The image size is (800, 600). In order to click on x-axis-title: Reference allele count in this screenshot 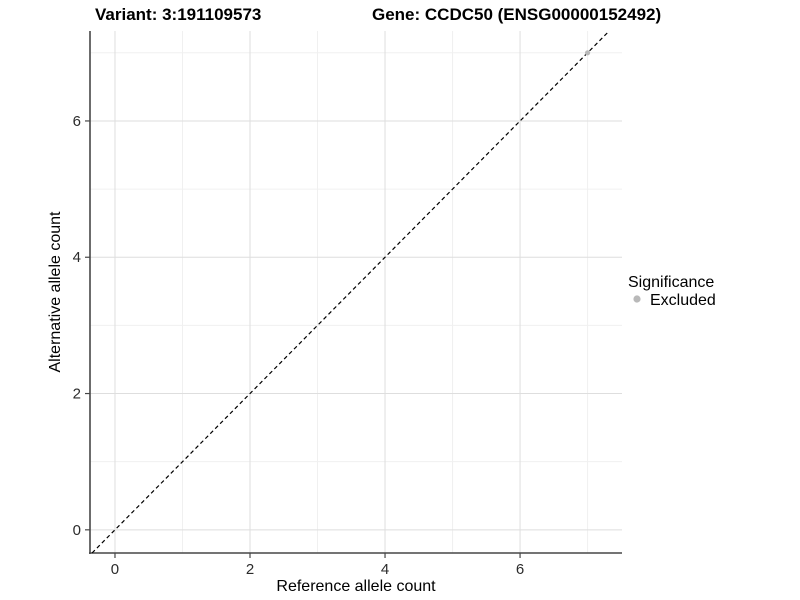, I will do `click(356, 586)`.